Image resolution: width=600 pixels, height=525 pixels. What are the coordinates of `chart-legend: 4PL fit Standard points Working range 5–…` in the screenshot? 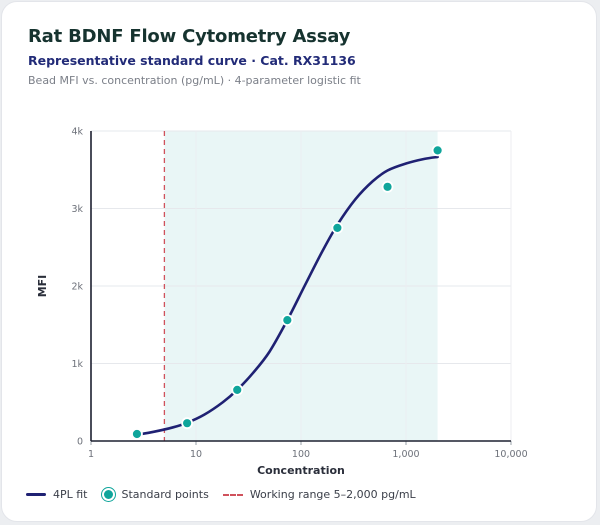 It's located at (228, 494).